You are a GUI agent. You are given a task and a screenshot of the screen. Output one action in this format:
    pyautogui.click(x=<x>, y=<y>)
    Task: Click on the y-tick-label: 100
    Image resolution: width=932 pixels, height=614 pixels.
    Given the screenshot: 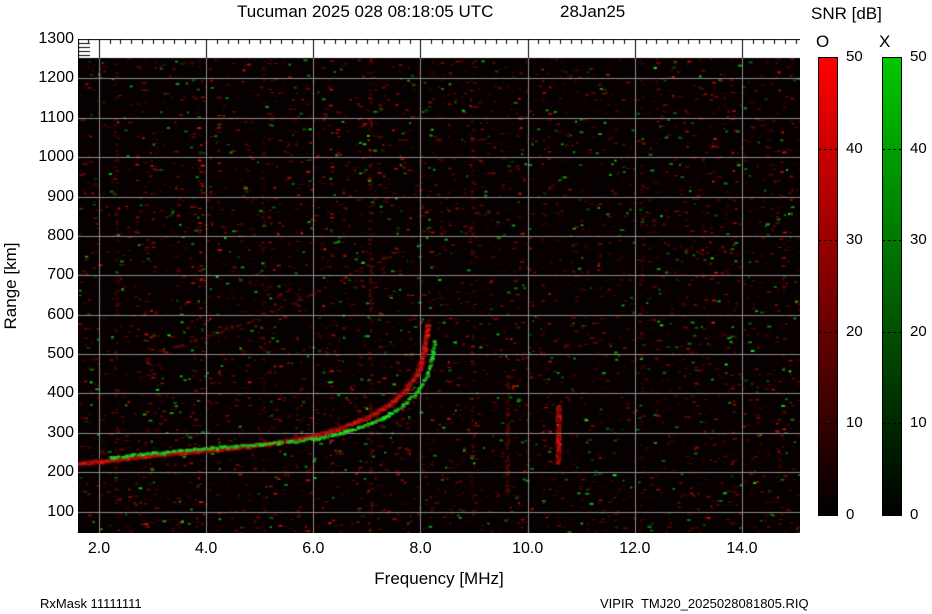 What is the action you would take?
    pyautogui.click(x=60, y=511)
    